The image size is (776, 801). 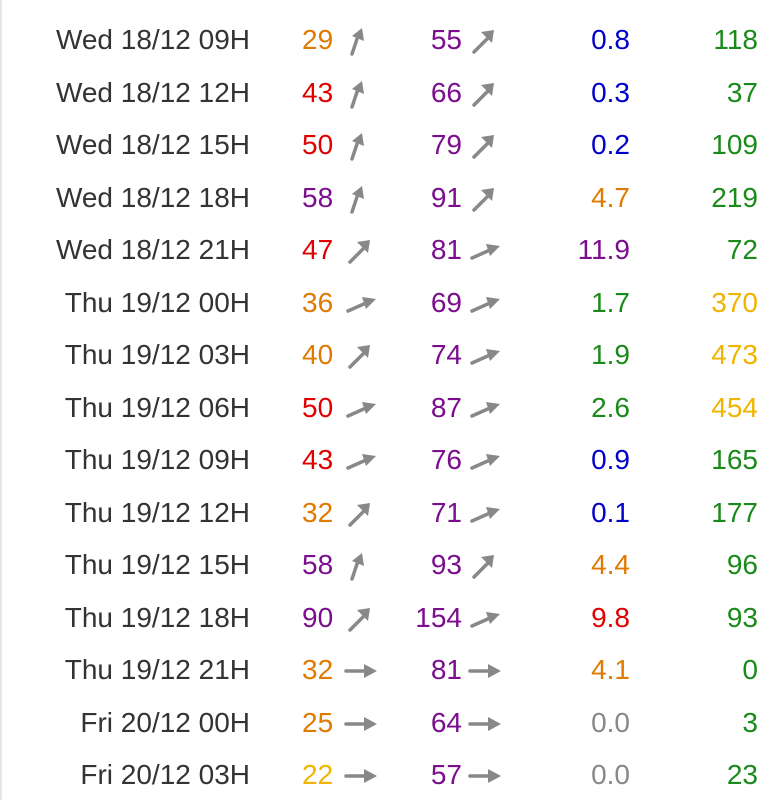 I want to click on max-wind-value: 55, so click(x=446, y=39).